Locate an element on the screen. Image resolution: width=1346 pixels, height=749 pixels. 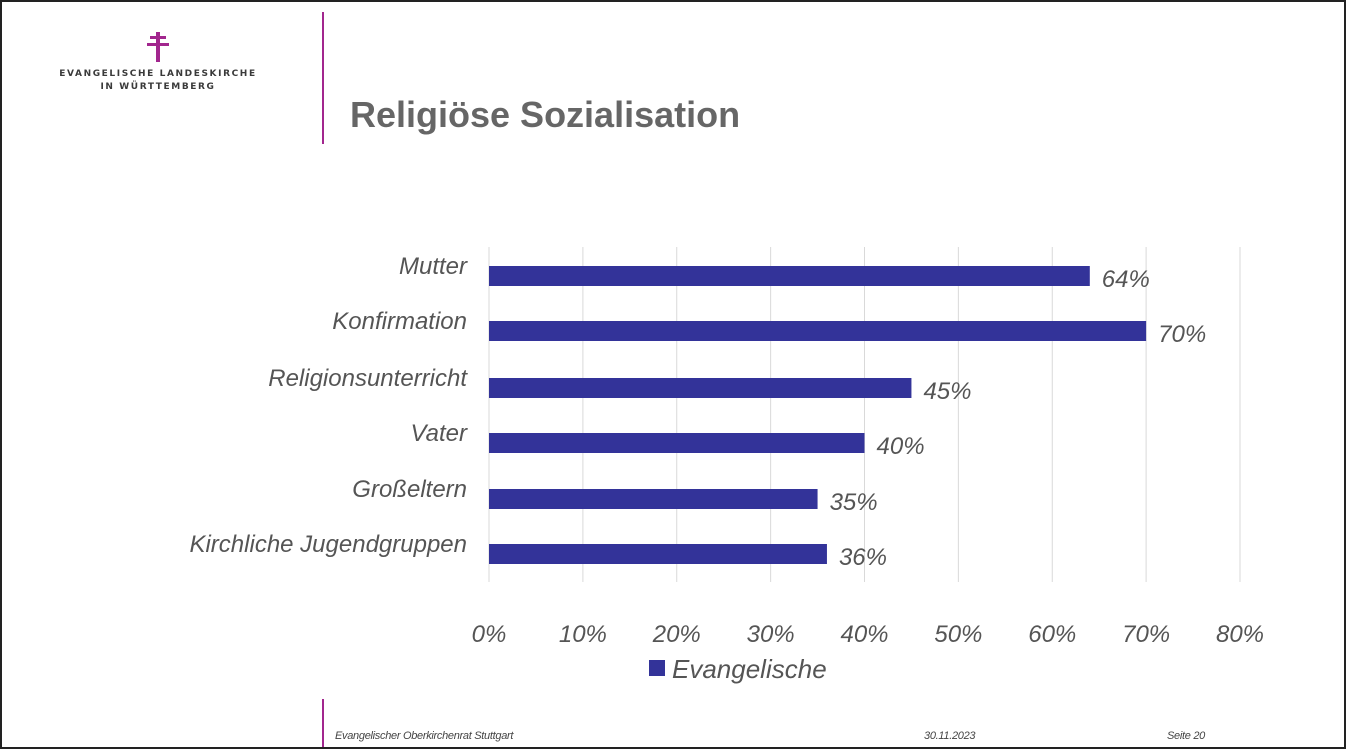
chart-data-labels: 64% 70% 45% 40% 35% 36% is located at coordinates (1018, 418).